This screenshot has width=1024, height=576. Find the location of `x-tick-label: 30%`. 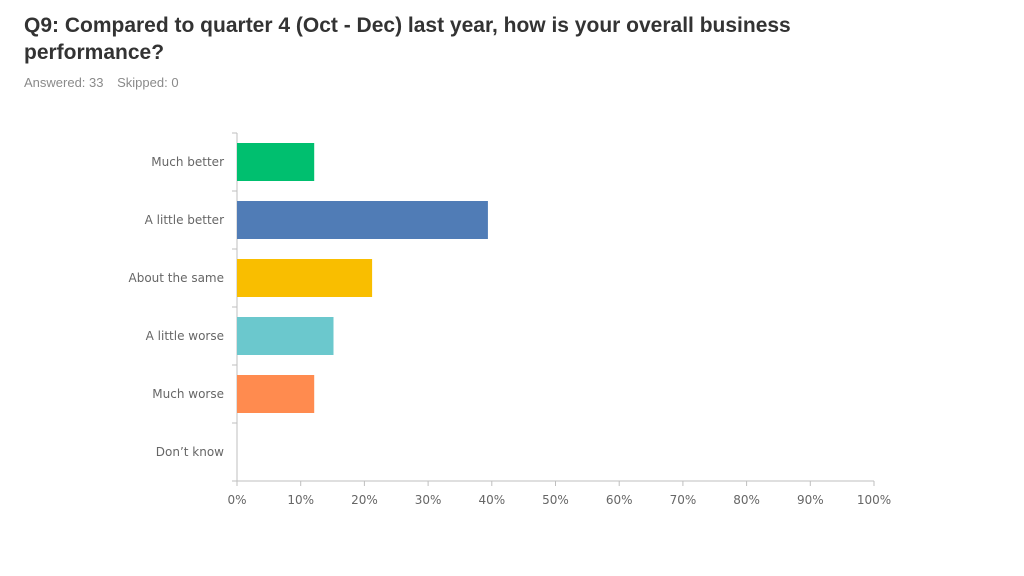

x-tick-label: 30% is located at coordinates (428, 500).